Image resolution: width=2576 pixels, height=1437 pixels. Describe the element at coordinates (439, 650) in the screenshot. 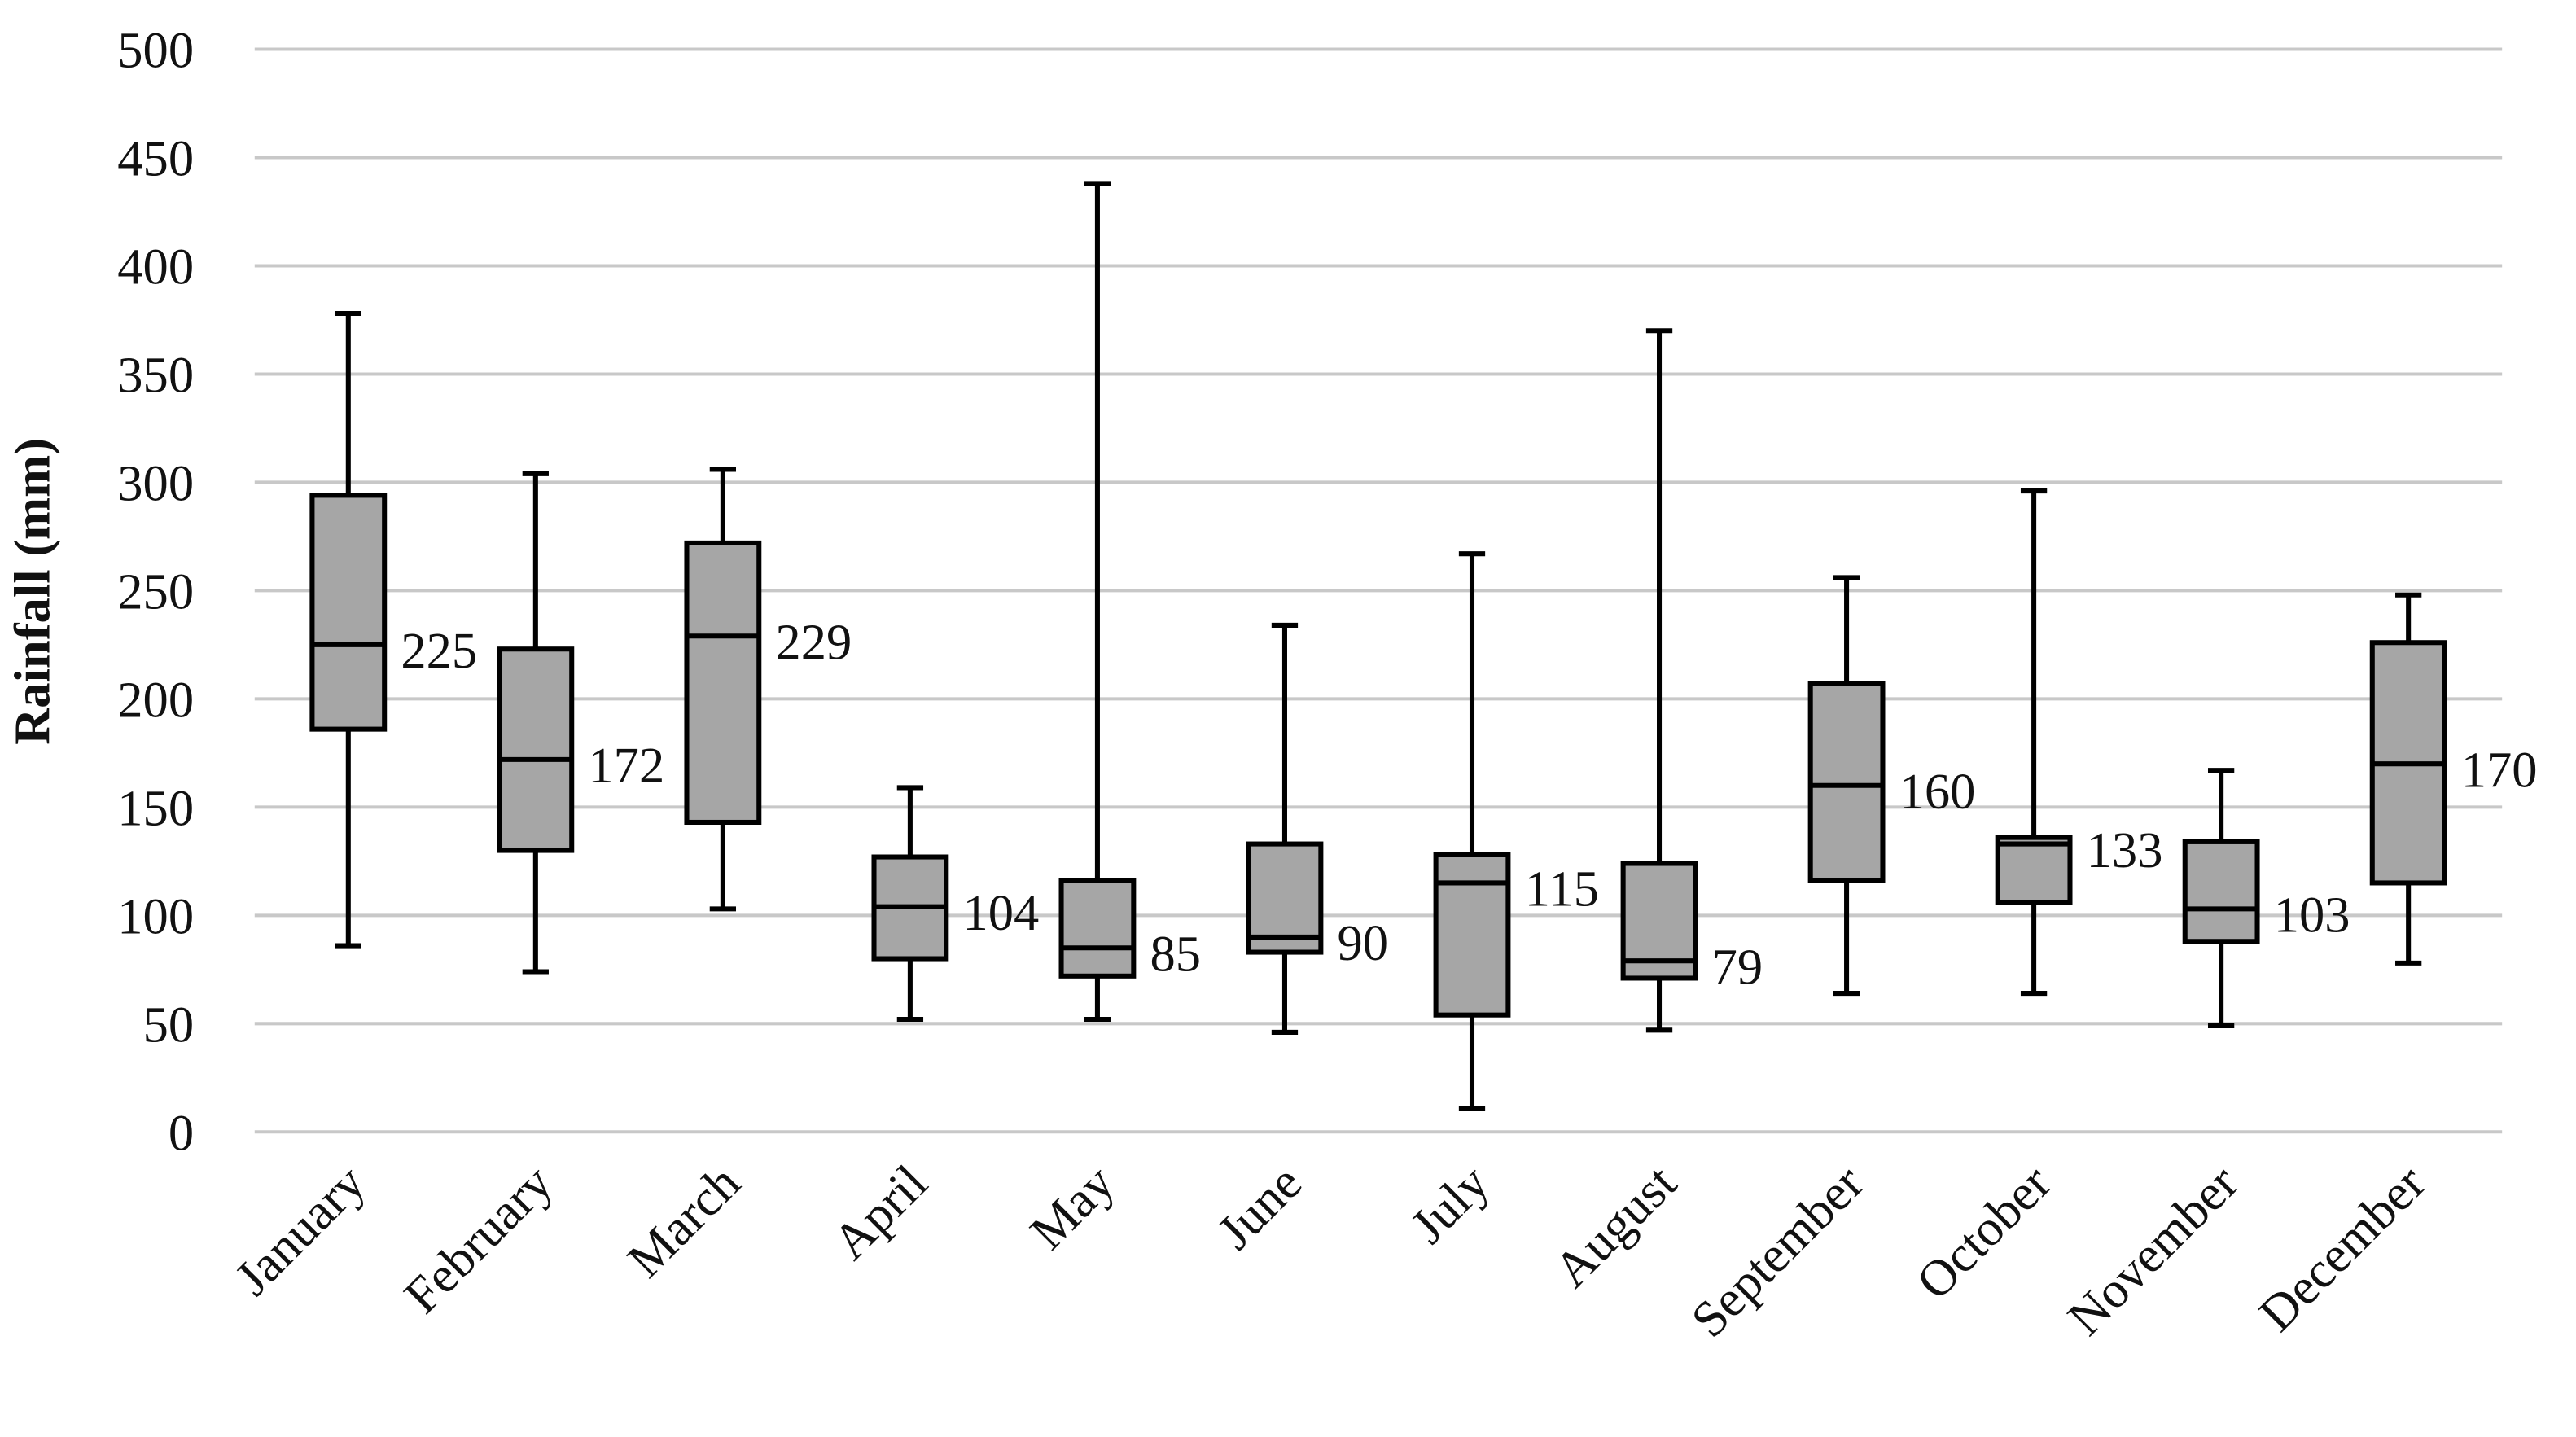

I see `median-label: 225` at that location.